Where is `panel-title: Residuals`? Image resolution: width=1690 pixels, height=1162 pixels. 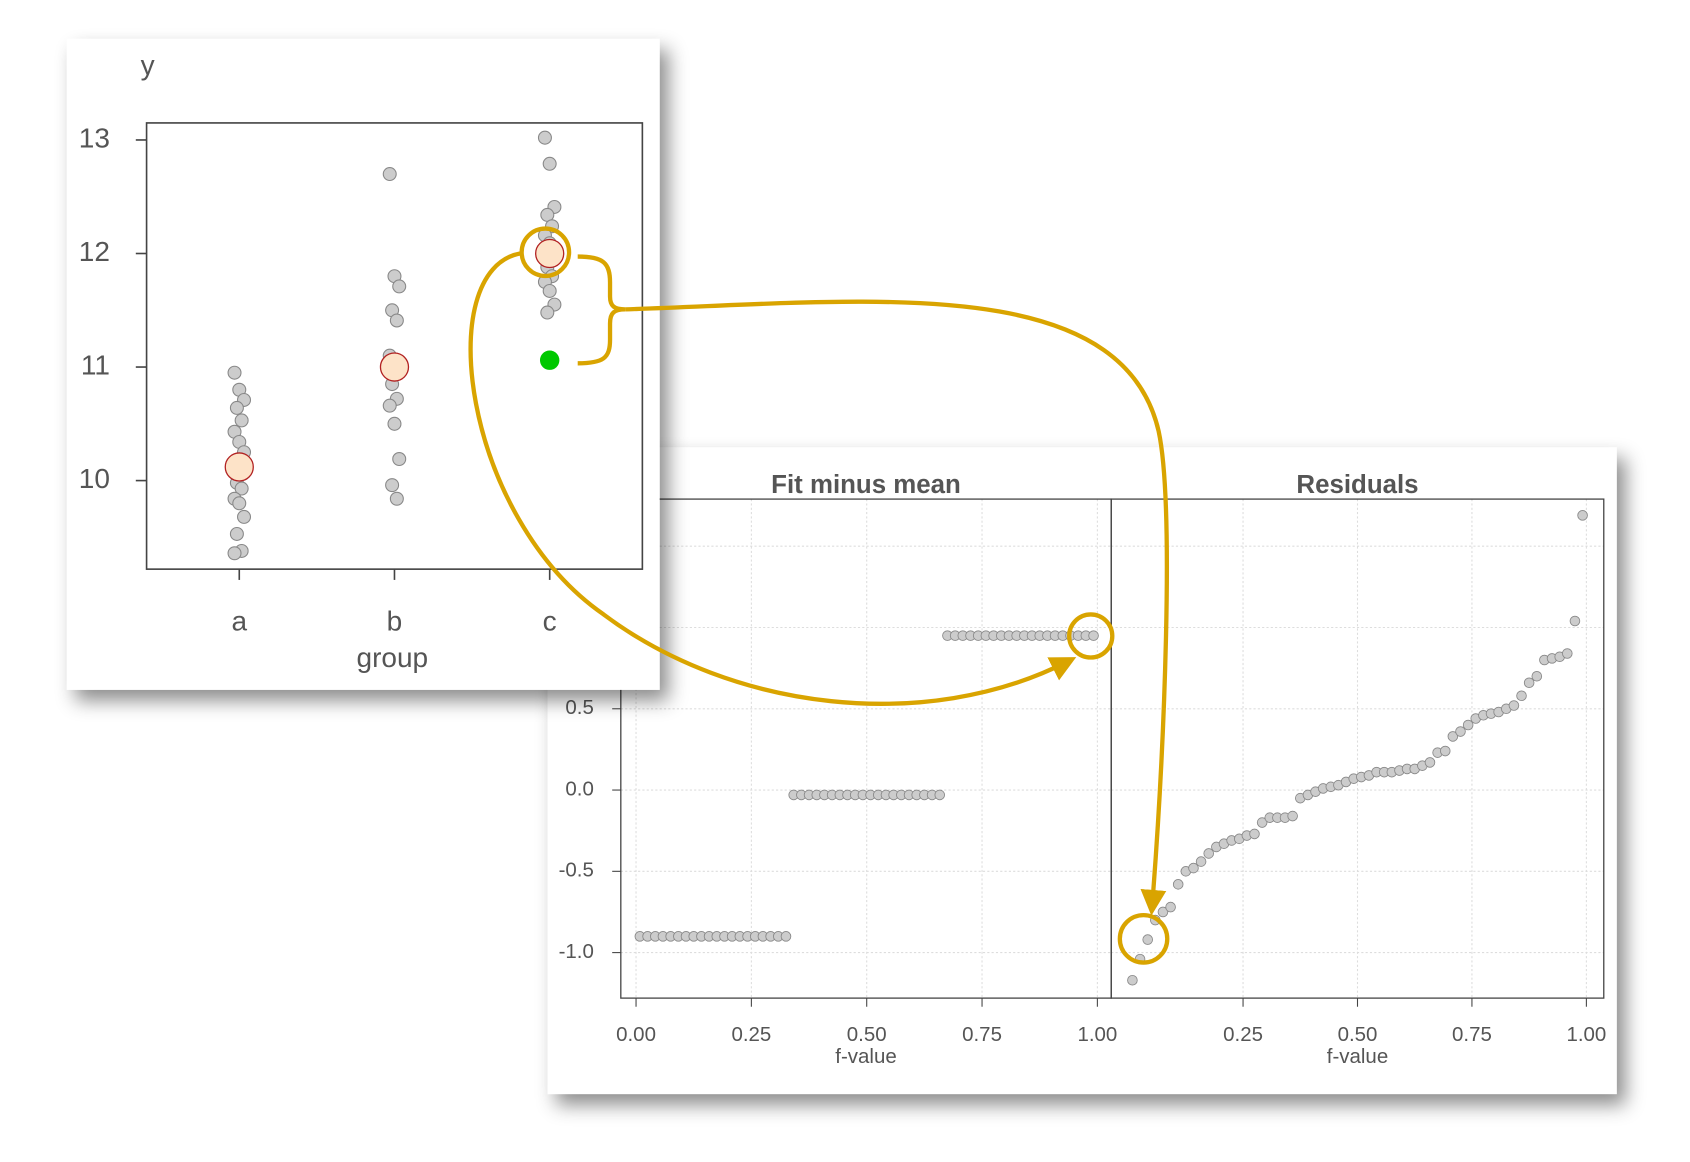 panel-title: Residuals is located at coordinates (1357, 485).